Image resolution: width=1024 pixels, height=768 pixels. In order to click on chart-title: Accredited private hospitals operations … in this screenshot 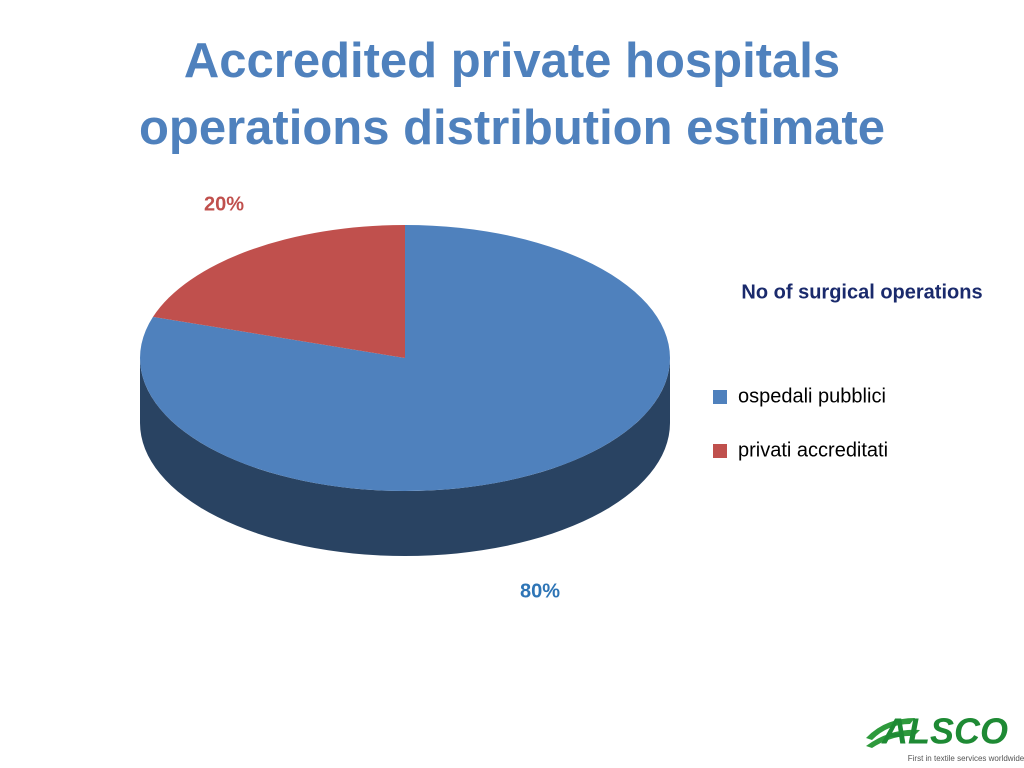, I will do `click(512, 94)`.